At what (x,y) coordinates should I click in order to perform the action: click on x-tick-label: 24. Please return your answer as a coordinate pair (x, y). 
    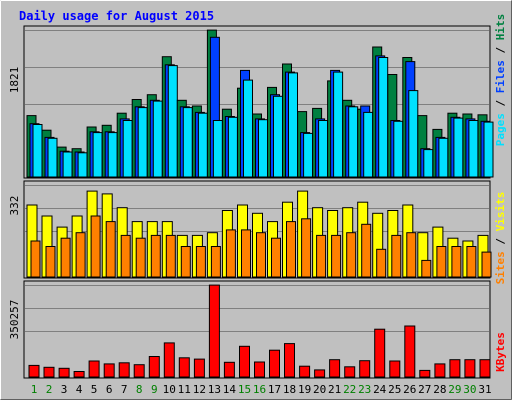
    Looking at the image, I should click on (380, 389).